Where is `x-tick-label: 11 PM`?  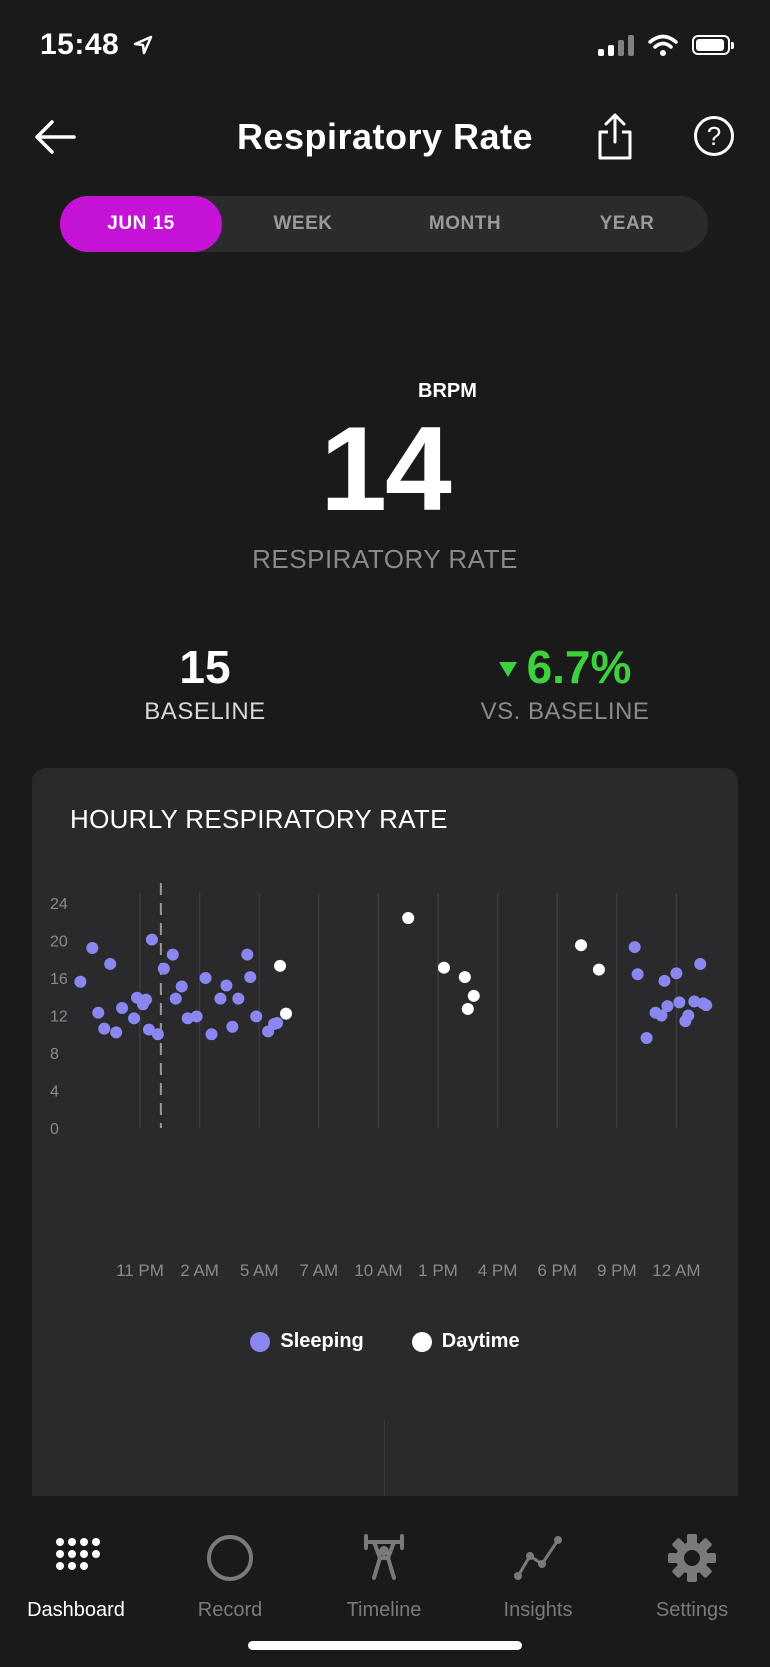
x-tick-label: 11 PM is located at coordinates (140, 1270).